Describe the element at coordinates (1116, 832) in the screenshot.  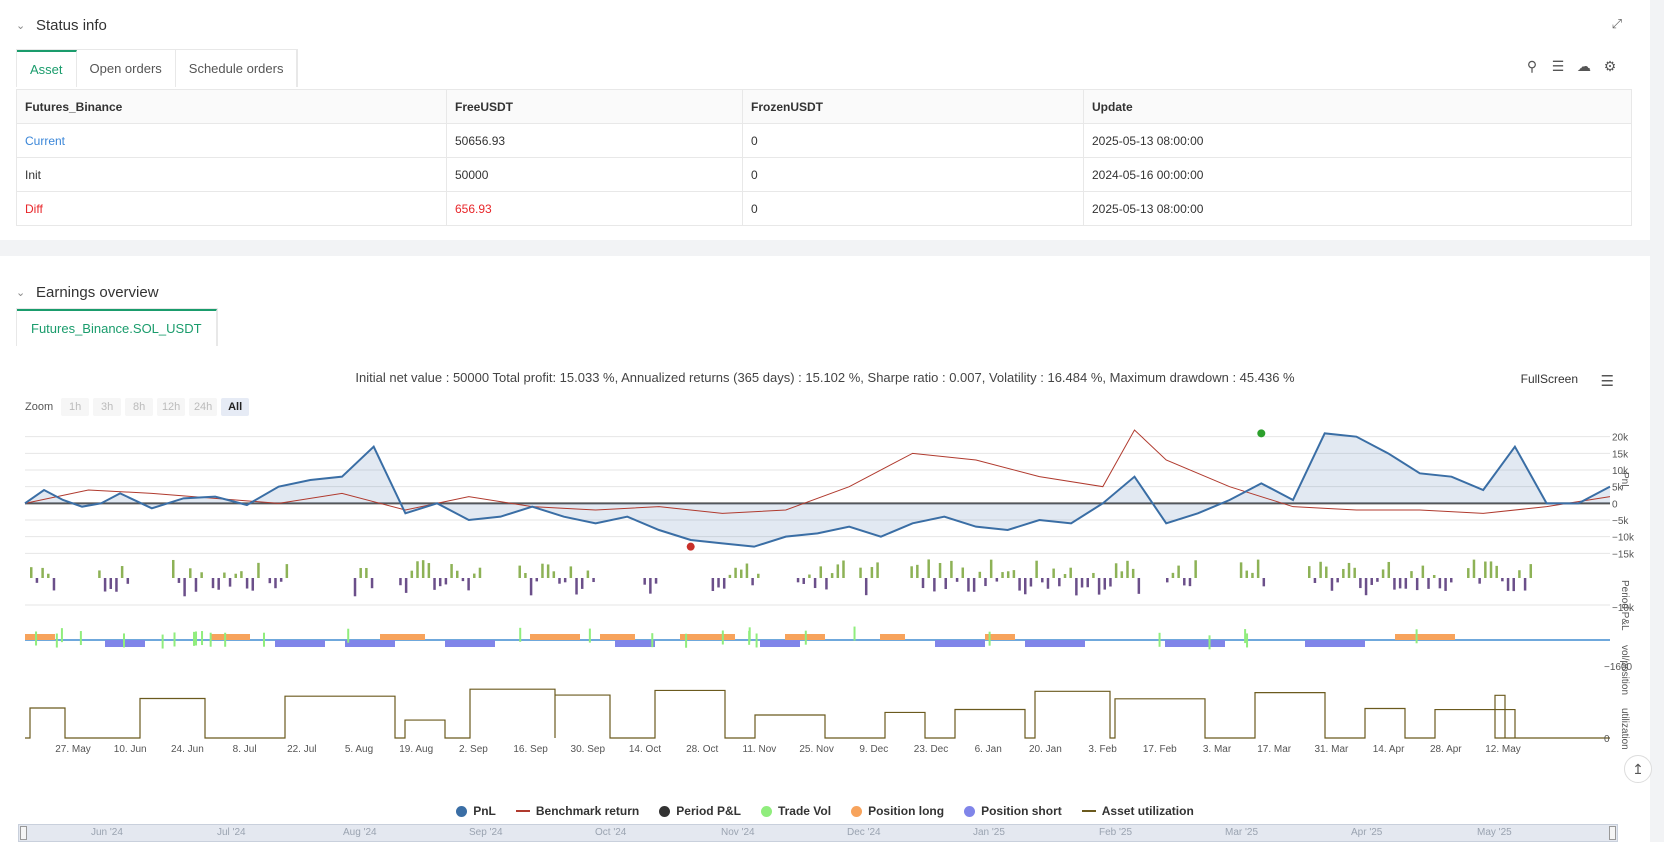
I see `navigator-label: Feb '25` at that location.